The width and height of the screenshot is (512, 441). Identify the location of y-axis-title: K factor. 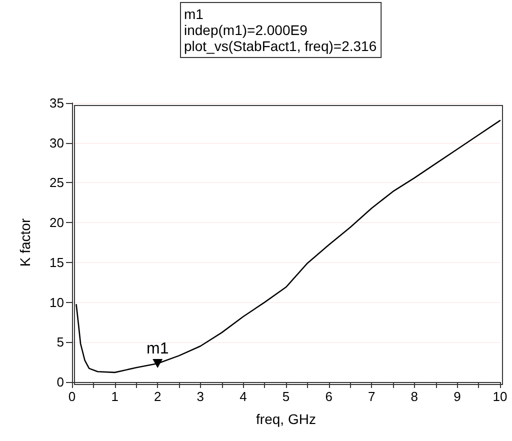
(25, 242).